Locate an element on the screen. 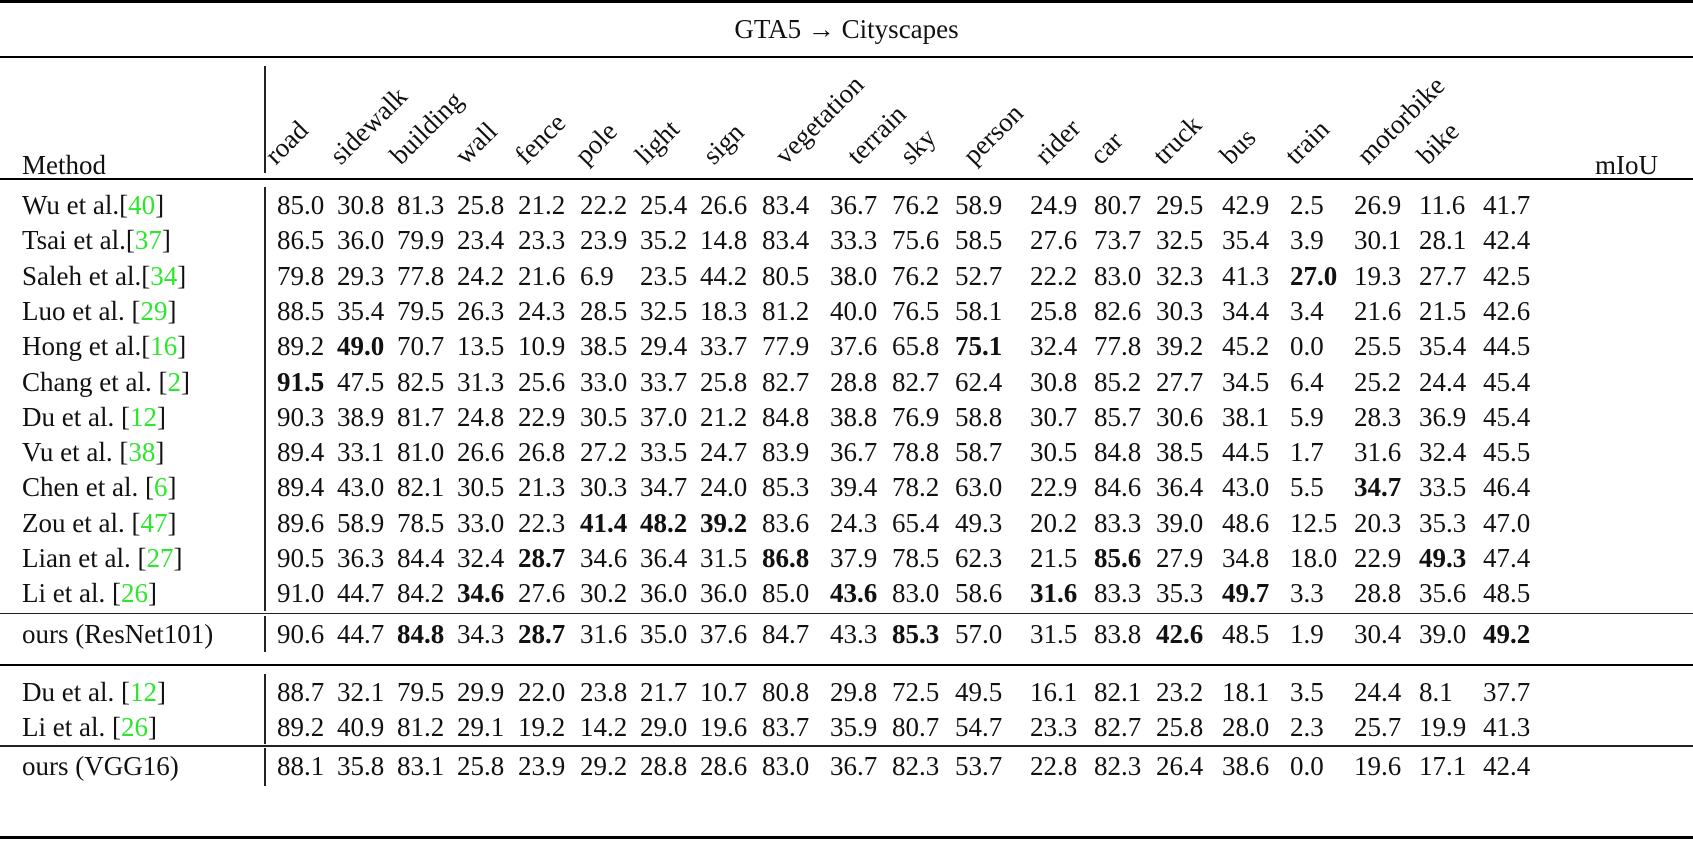  citation-link: 16 is located at coordinates (164, 346).